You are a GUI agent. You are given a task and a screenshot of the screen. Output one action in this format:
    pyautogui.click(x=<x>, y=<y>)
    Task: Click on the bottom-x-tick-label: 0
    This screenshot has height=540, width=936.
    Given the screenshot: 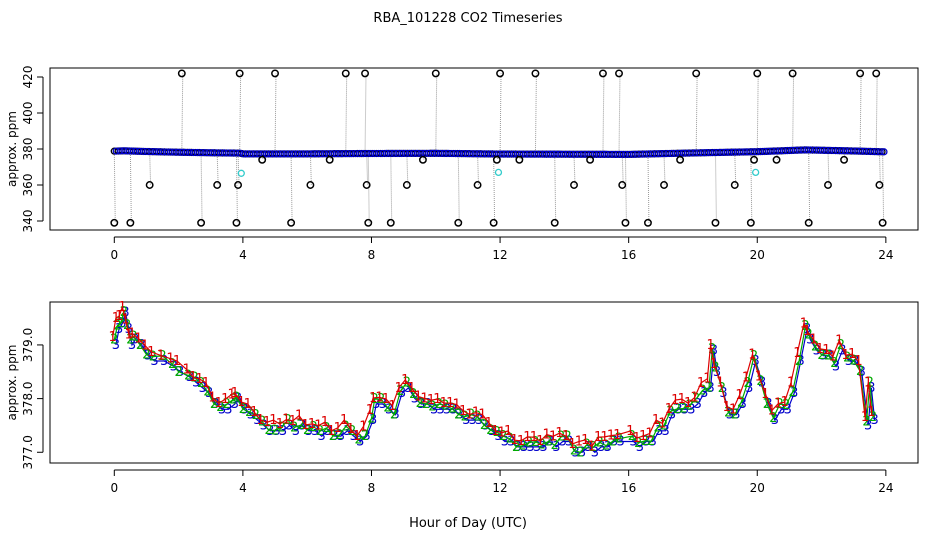 What is the action you would take?
    pyautogui.click(x=114, y=488)
    